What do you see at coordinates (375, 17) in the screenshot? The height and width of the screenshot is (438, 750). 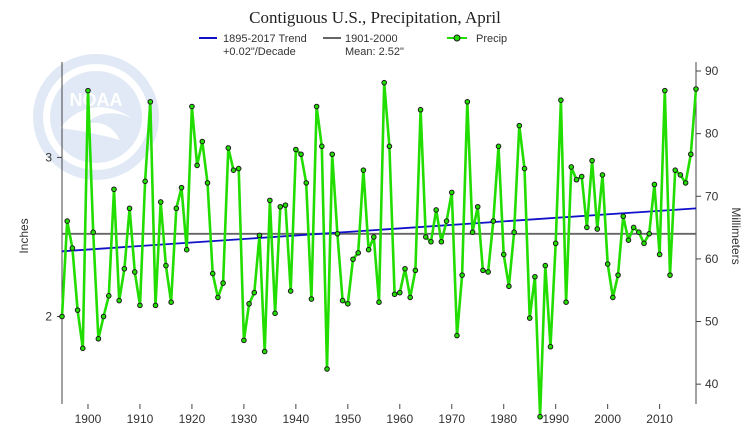 I see `chart-title: Contiguous U.S., Precipitation, April` at bounding box center [375, 17].